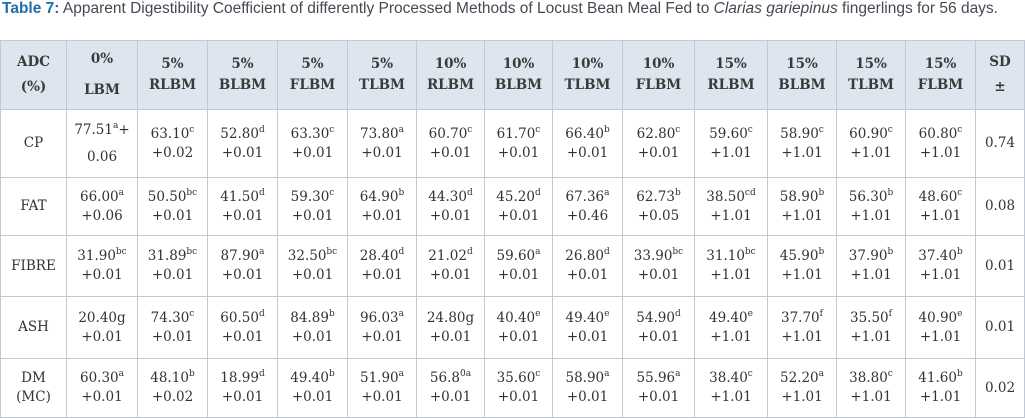 Image resolution: width=1025 pixels, height=418 pixels. I want to click on cell-value: 21.02, so click(447, 256).